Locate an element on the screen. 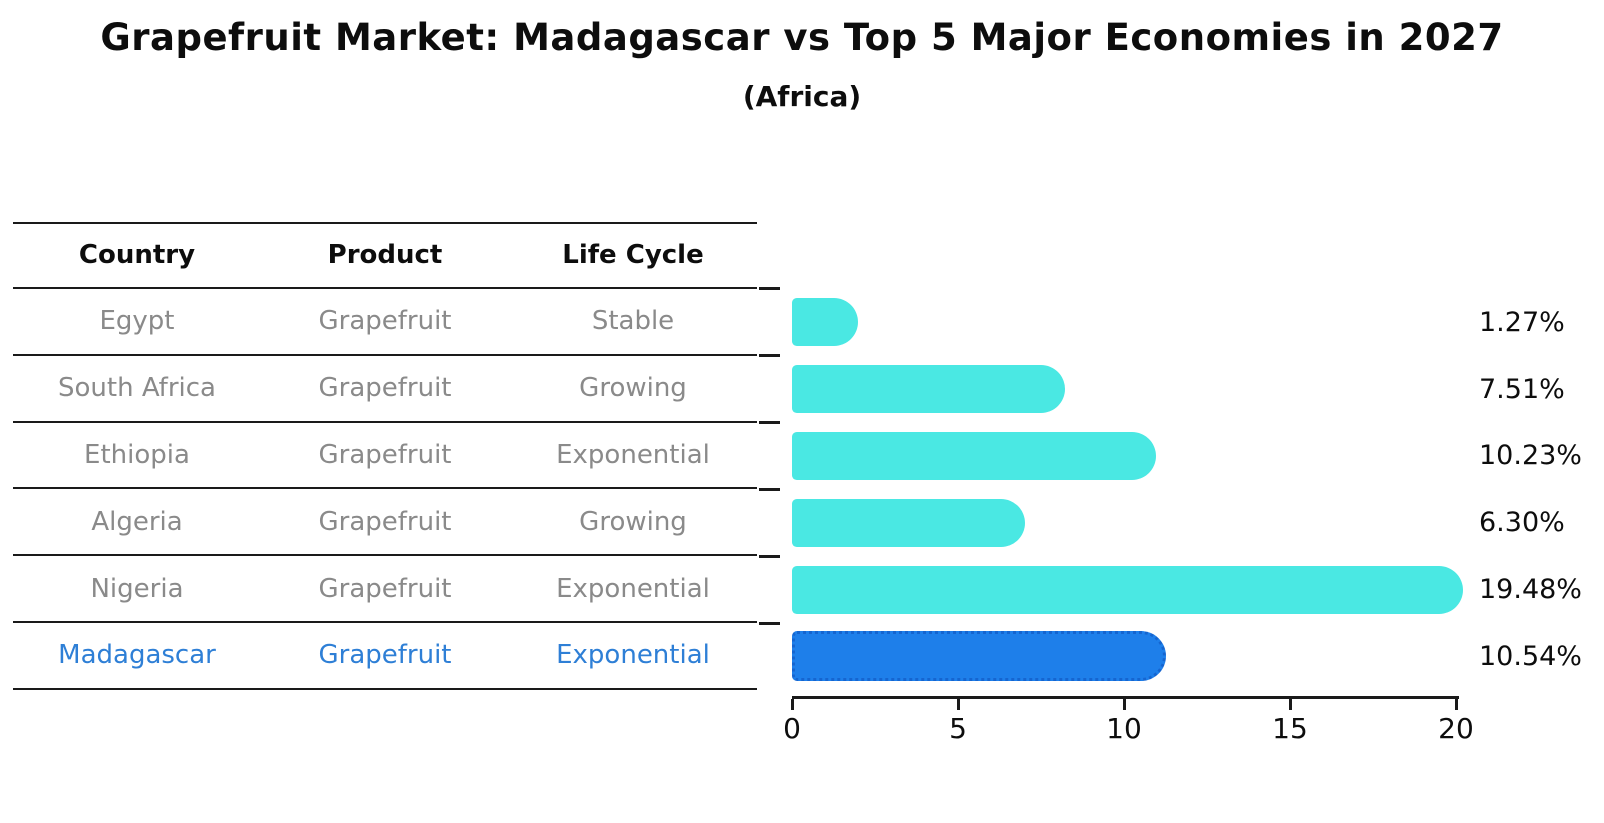  table-row-south-africa: South Africa Grapefruit Growing 7.51% is located at coordinates (802, 390).